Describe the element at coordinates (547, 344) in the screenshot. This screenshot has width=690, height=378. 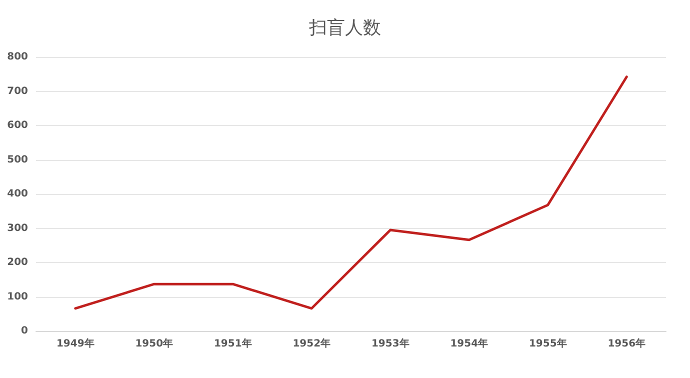
I see `x-tick-label: 1955年` at that location.